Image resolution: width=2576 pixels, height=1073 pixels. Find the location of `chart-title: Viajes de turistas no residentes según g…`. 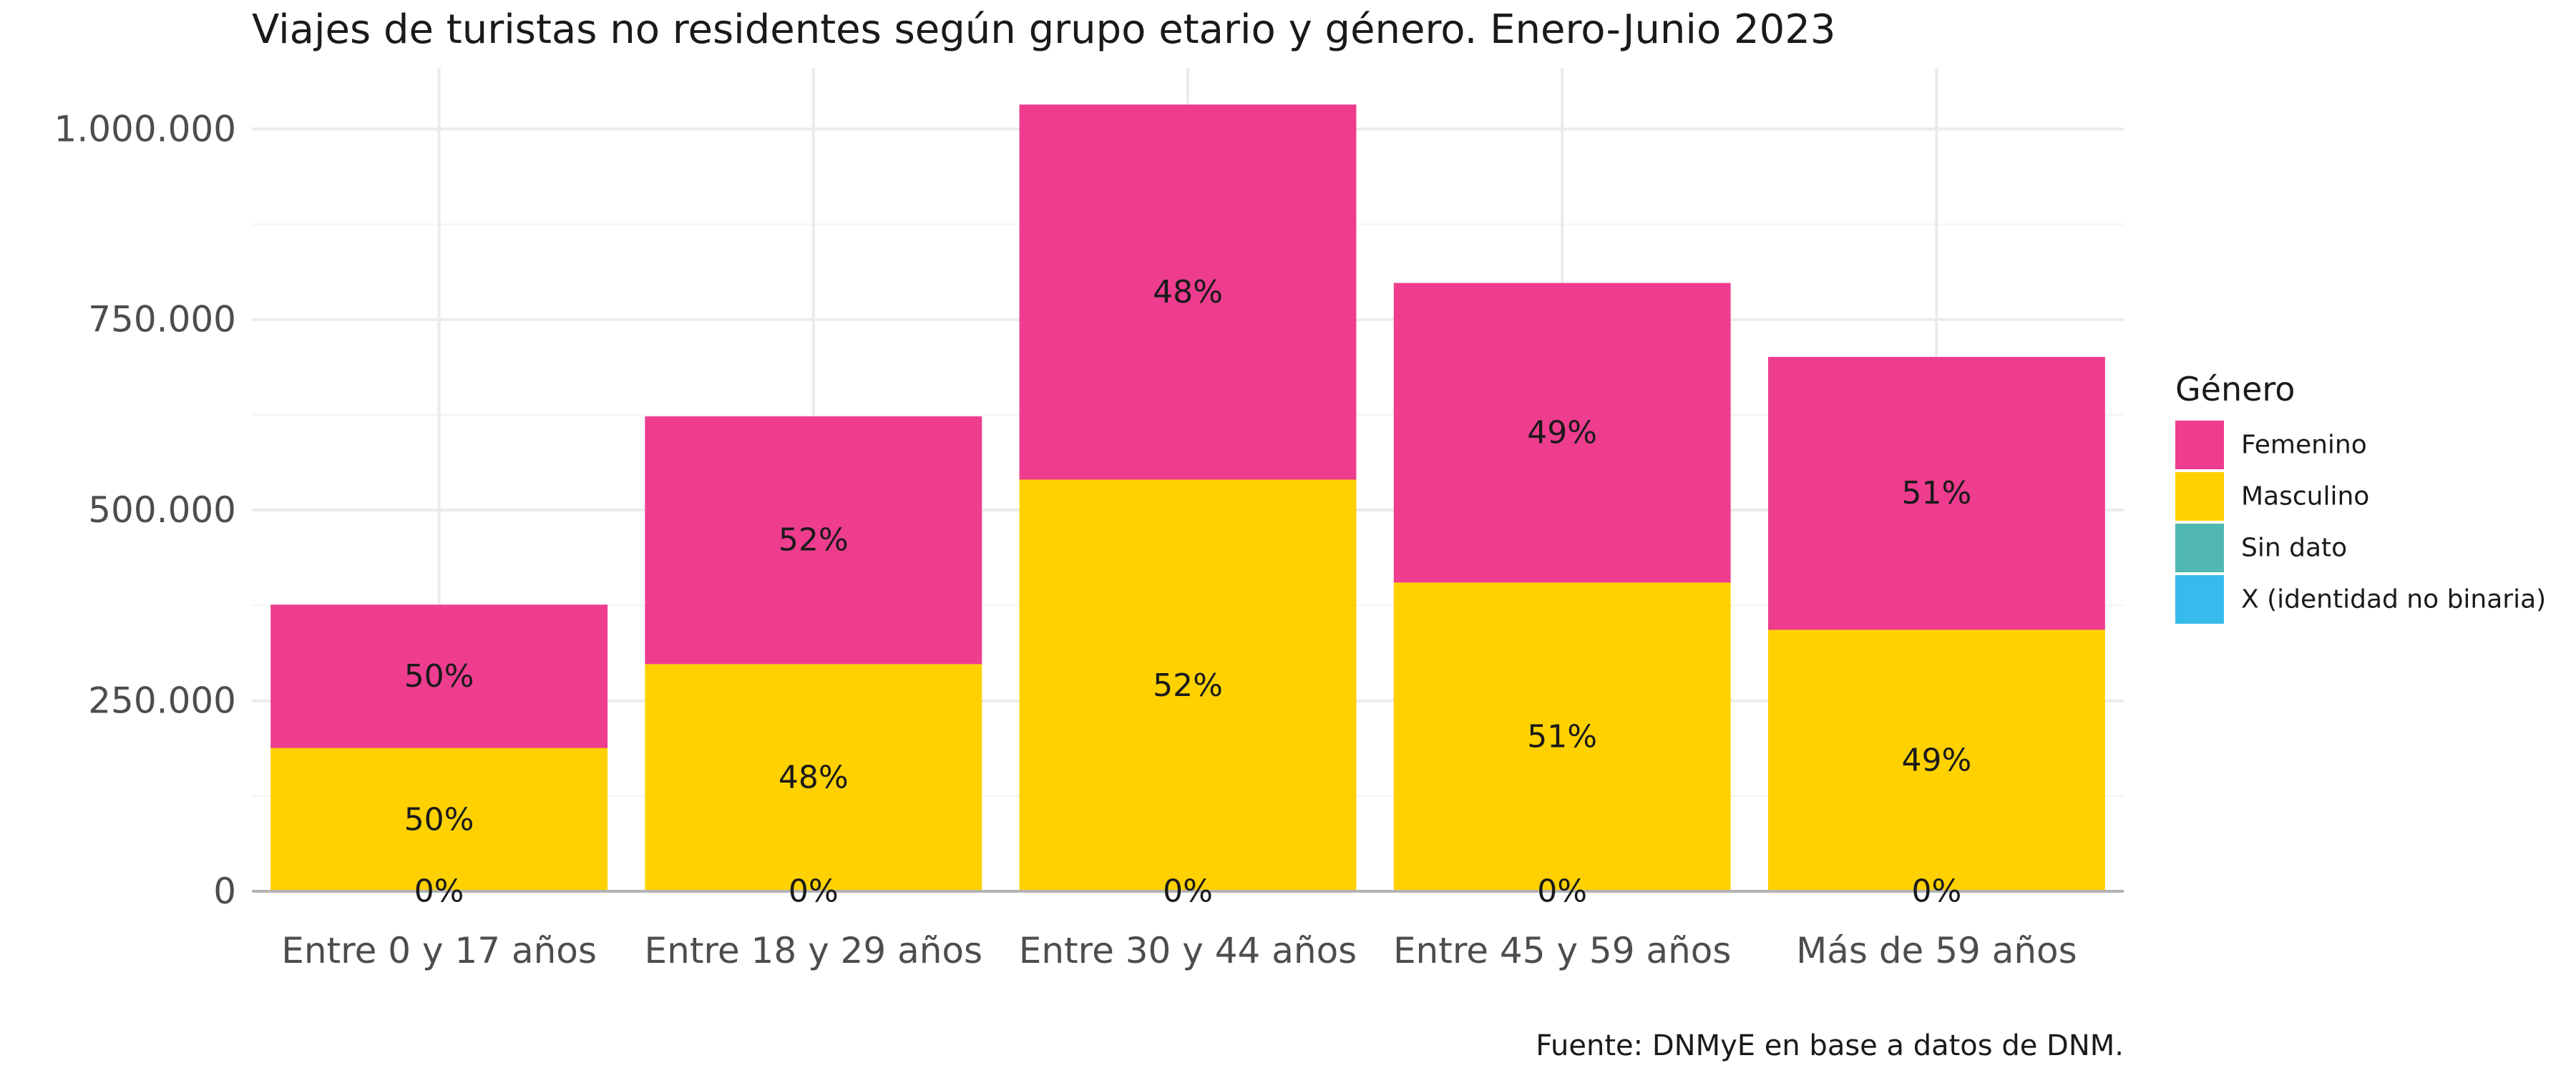

chart-title: Viajes de turistas no residentes según g… is located at coordinates (1044, 29).